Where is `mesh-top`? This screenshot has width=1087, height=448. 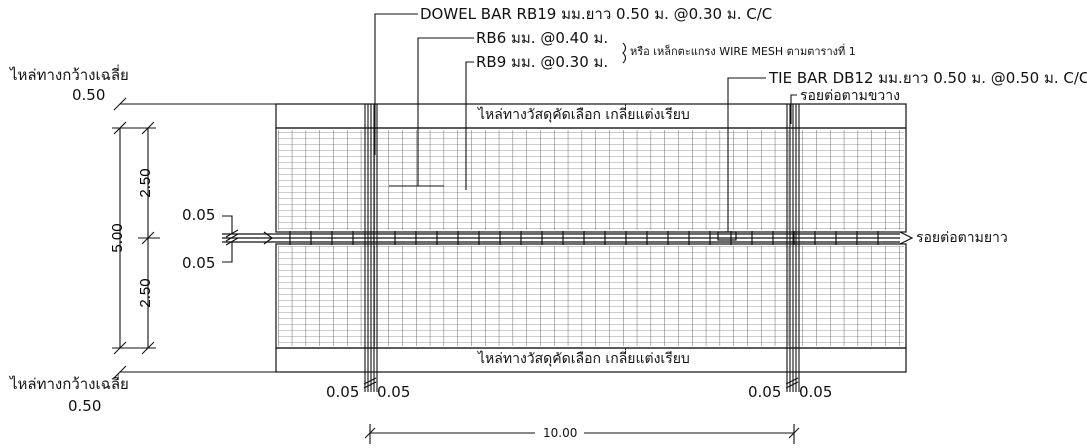
mesh-top is located at coordinates (591, 180).